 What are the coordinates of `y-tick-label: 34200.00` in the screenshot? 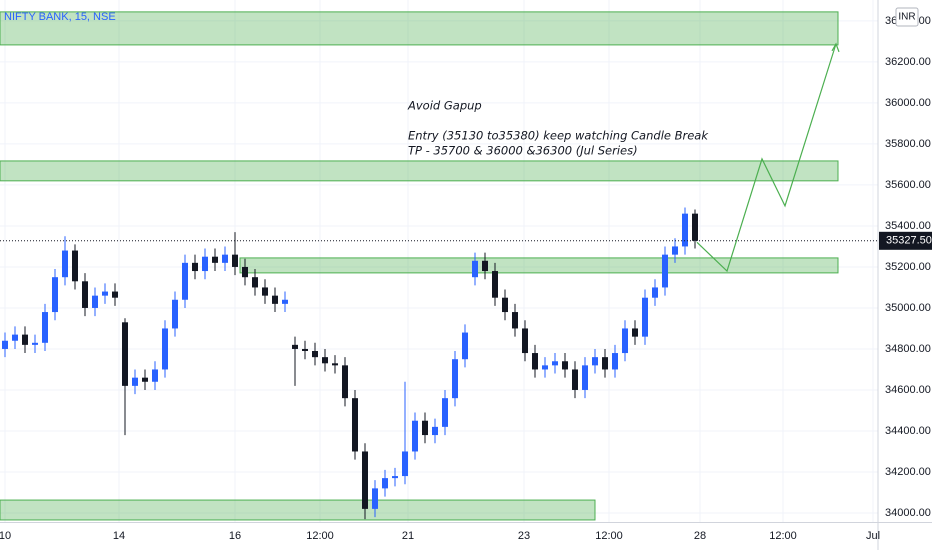 It's located at (908, 472).